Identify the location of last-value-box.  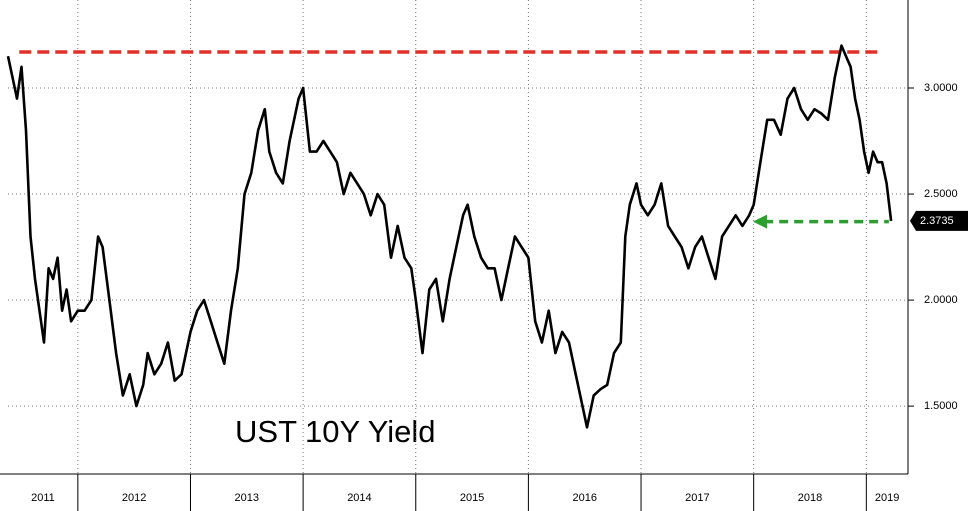
(939, 220).